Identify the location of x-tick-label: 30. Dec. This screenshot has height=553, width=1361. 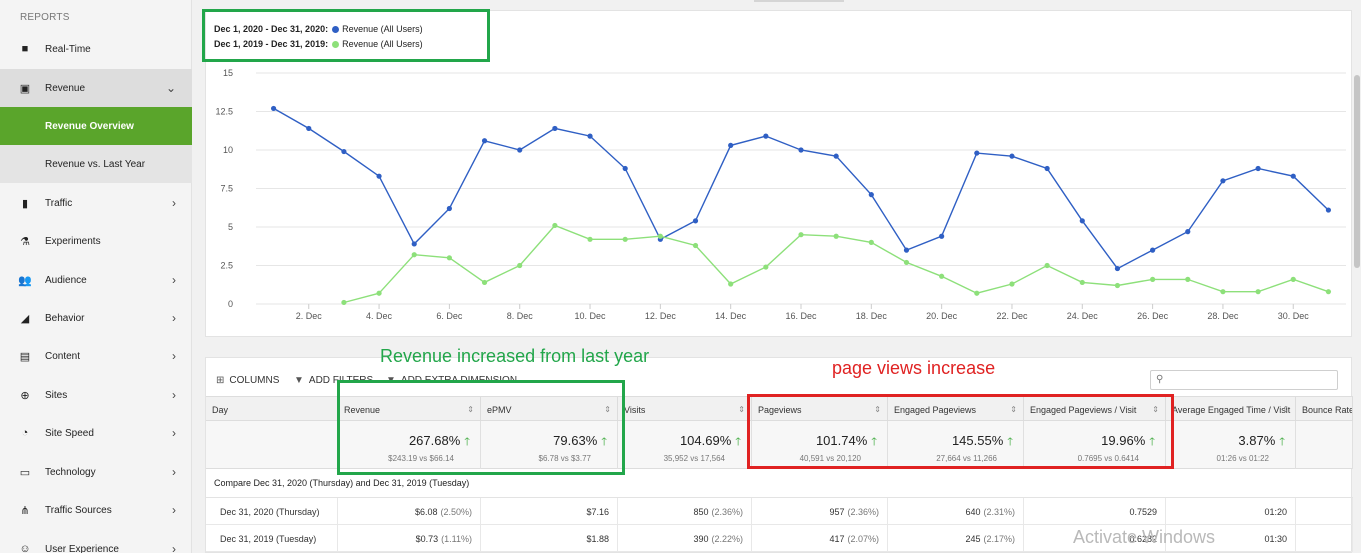
(1294, 316).